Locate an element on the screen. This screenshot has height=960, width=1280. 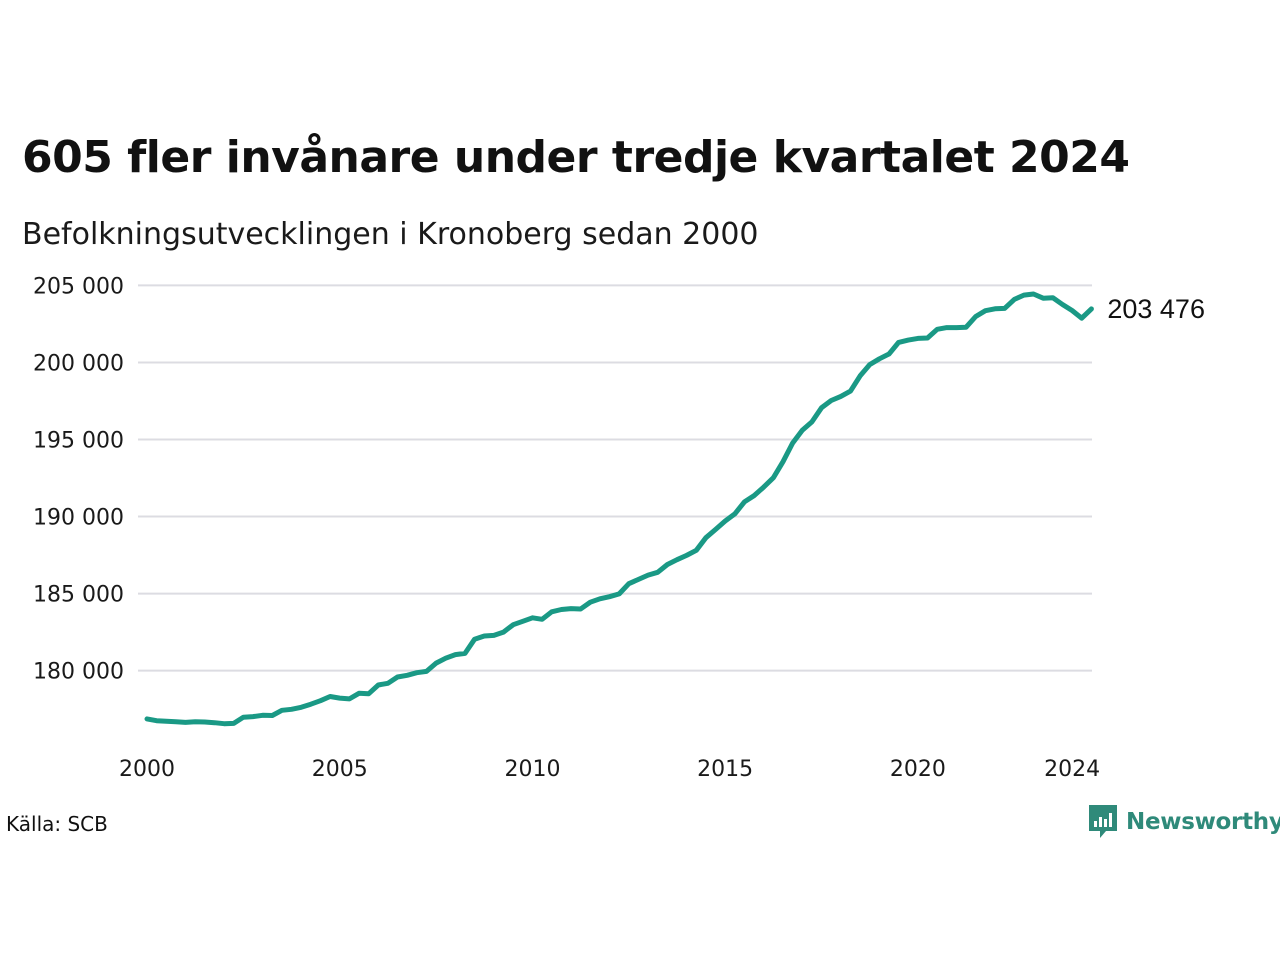
y-tick-label: 190 000 is located at coordinates (78, 518).